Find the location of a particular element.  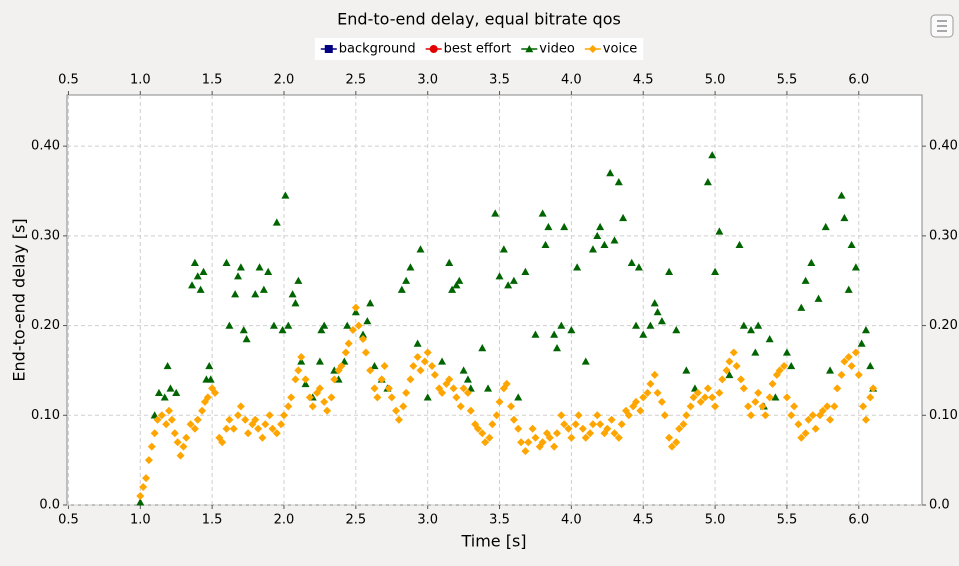

legend-box is located at coordinates (479, 49).